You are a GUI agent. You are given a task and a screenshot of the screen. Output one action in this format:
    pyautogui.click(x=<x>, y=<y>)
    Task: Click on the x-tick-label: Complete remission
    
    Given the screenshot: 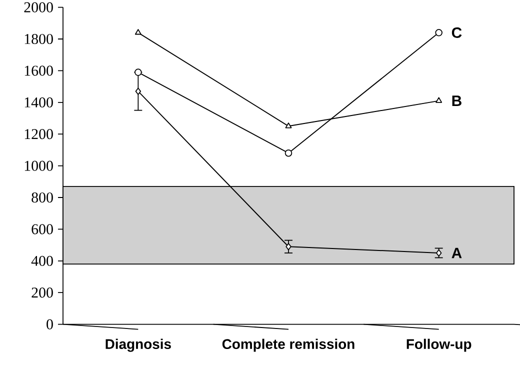 What is the action you would take?
    pyautogui.click(x=288, y=345)
    